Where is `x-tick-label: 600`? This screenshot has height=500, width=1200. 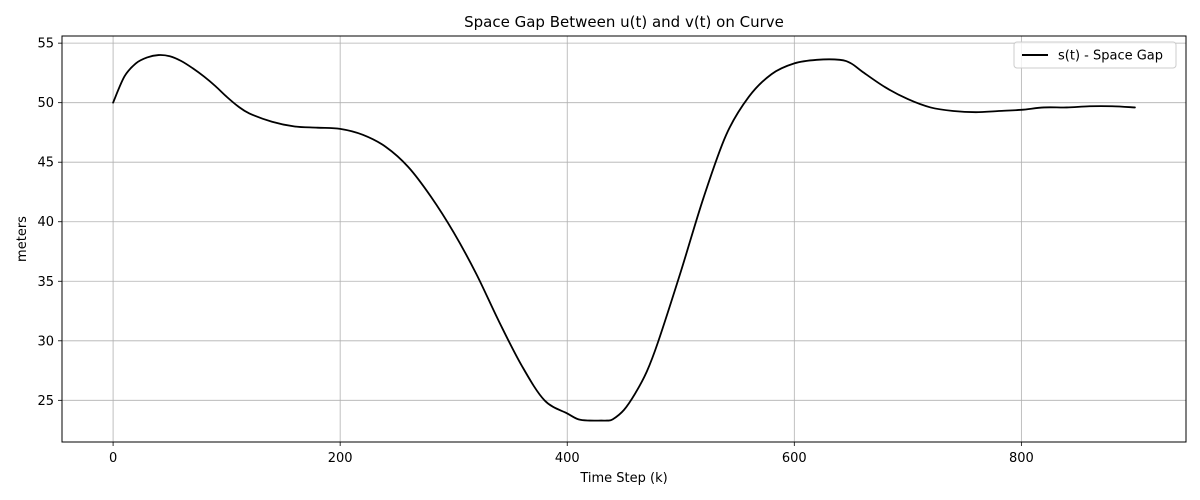
x-tick-label: 600 is located at coordinates (794, 458).